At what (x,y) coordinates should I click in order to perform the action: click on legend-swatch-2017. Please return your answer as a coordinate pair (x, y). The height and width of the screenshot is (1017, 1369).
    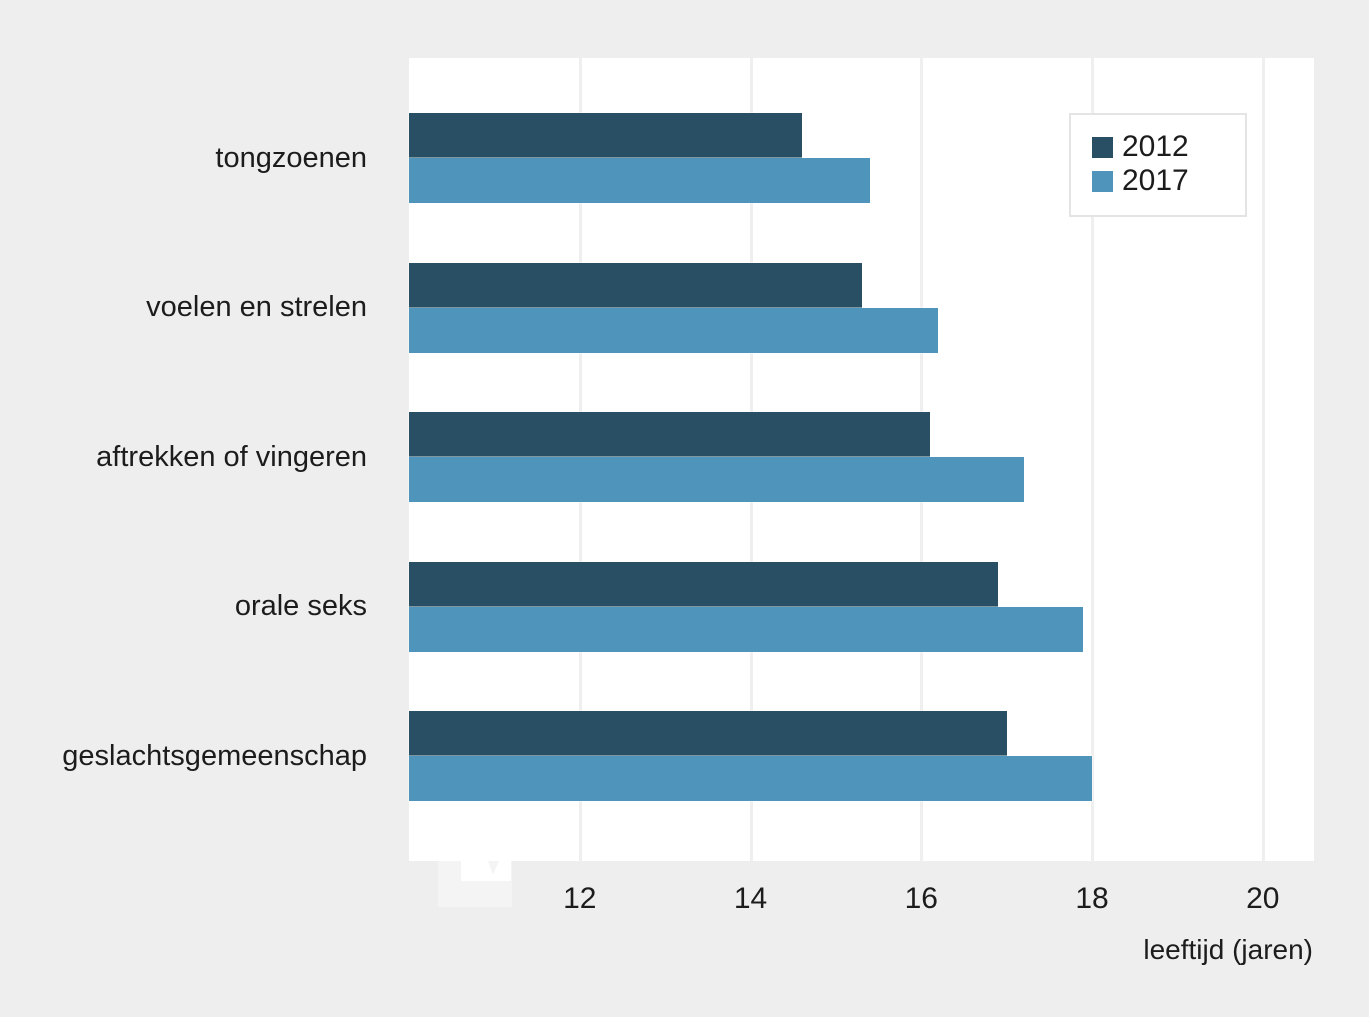
    Looking at the image, I should click on (1102, 181).